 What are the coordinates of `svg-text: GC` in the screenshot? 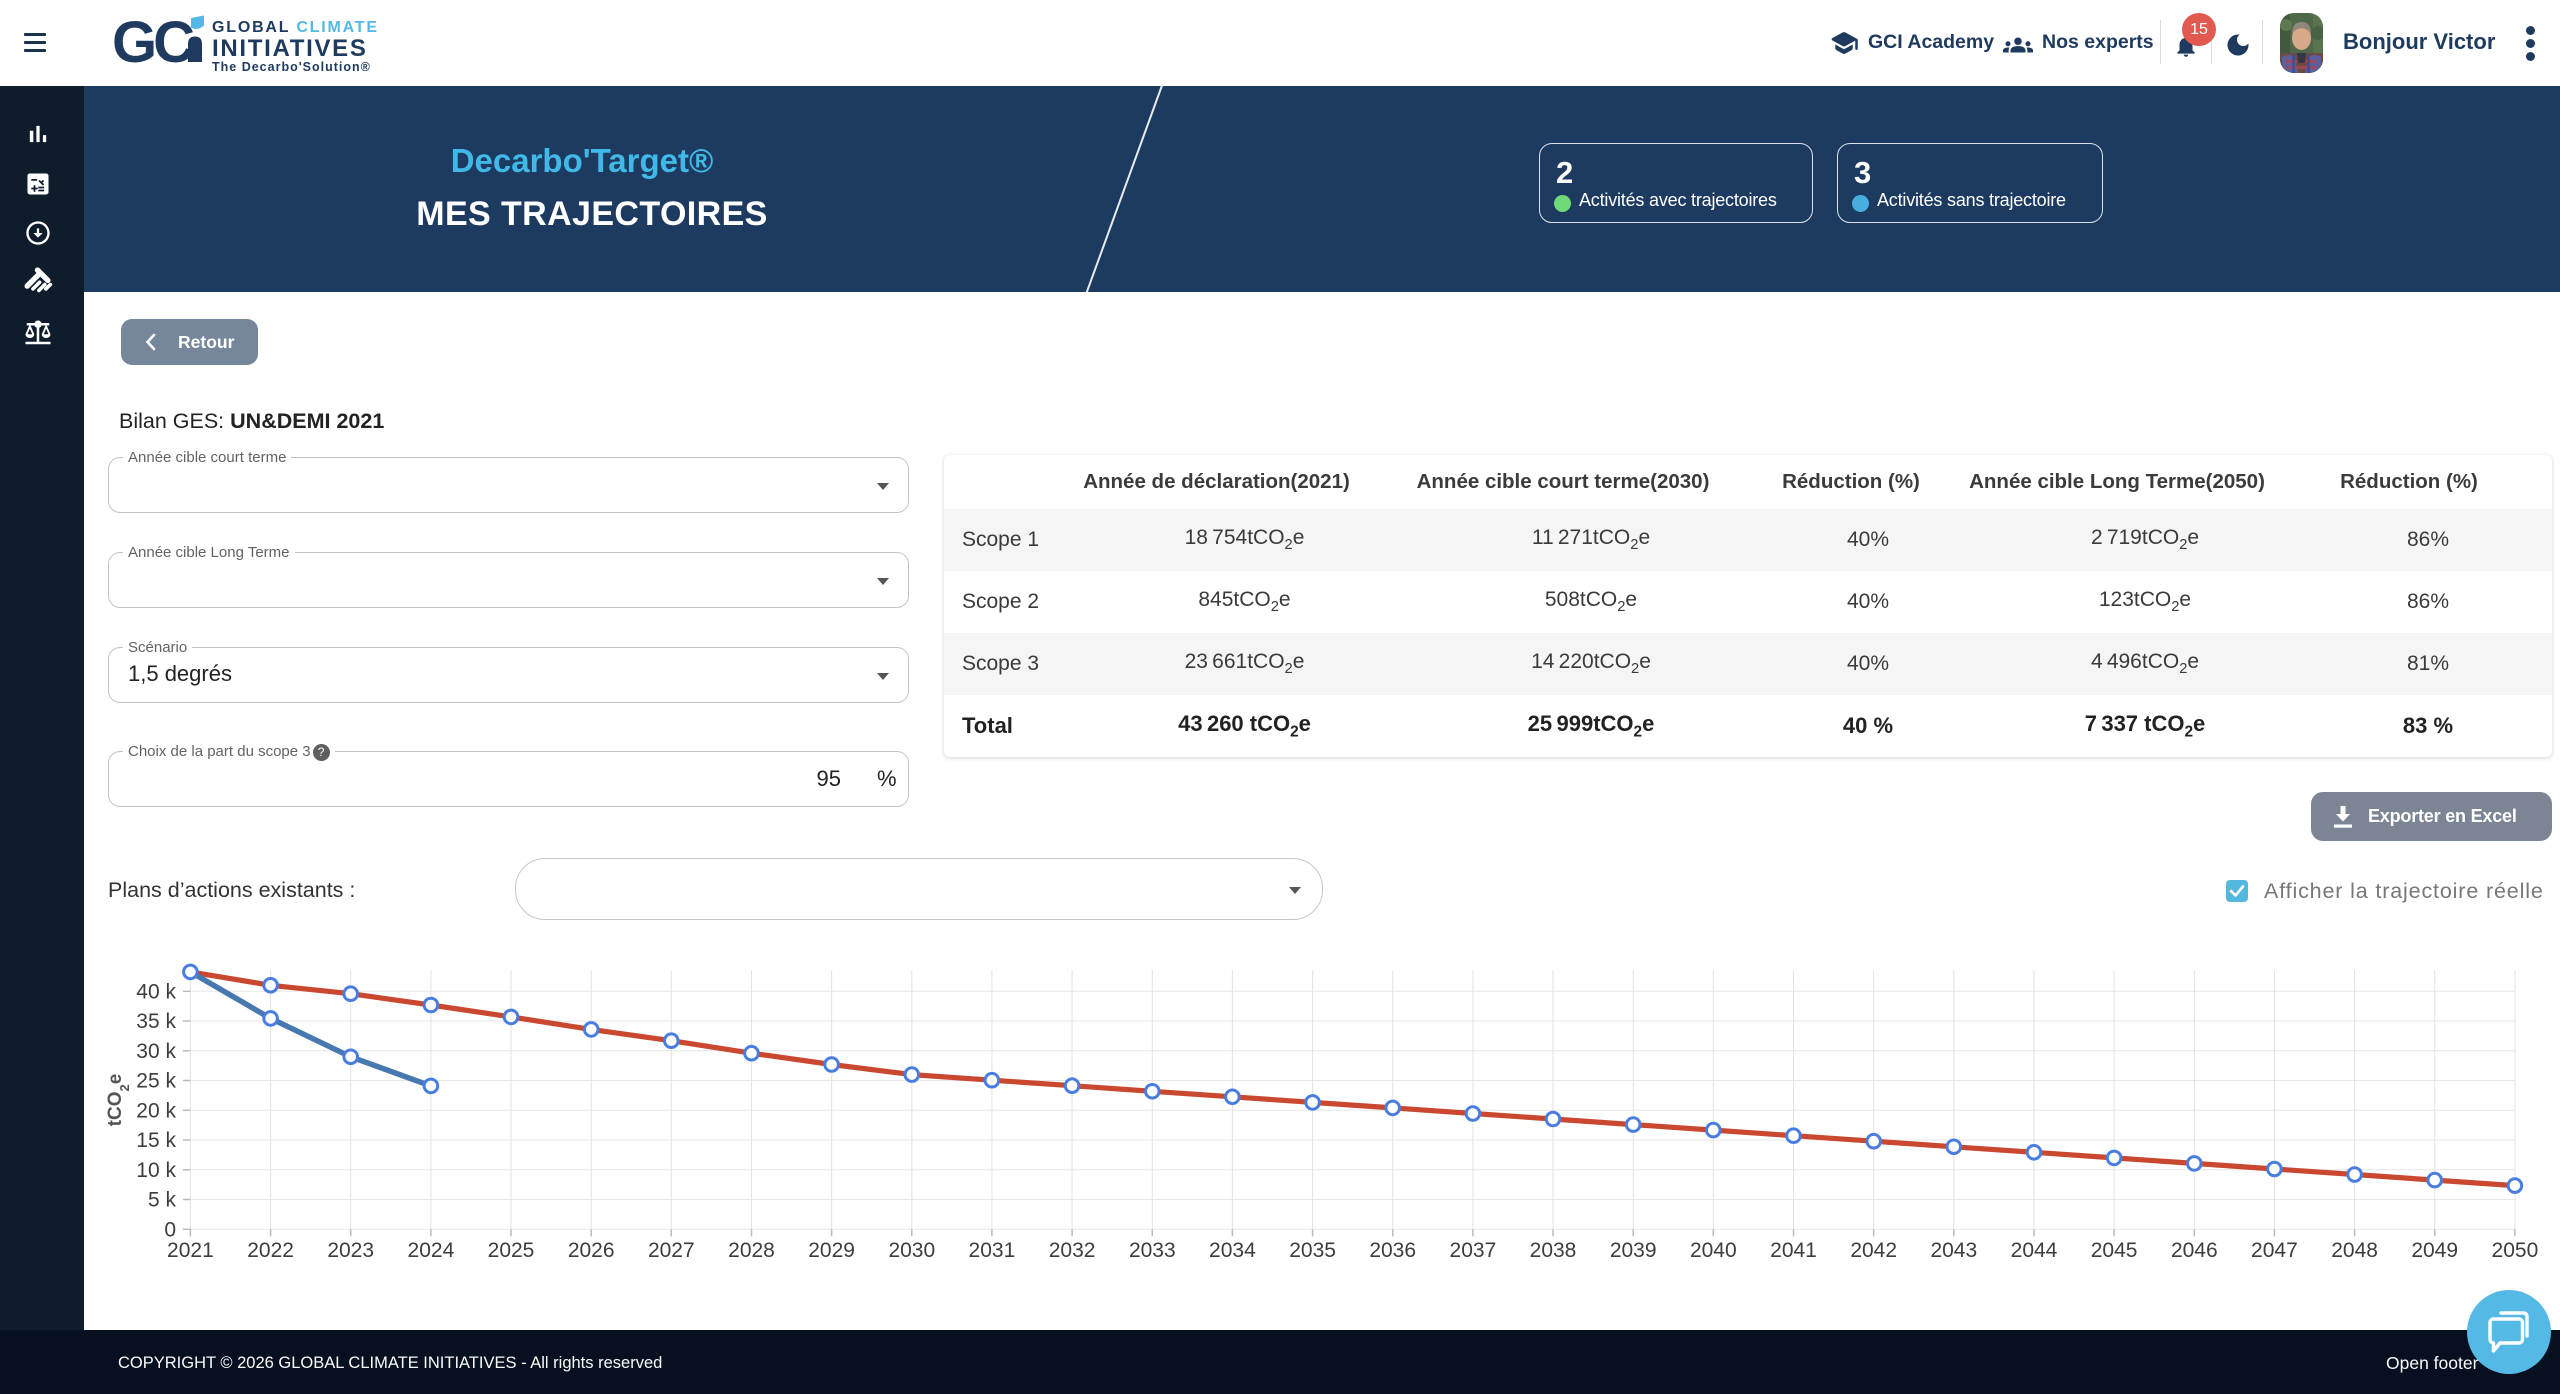 It's located at (153, 42).